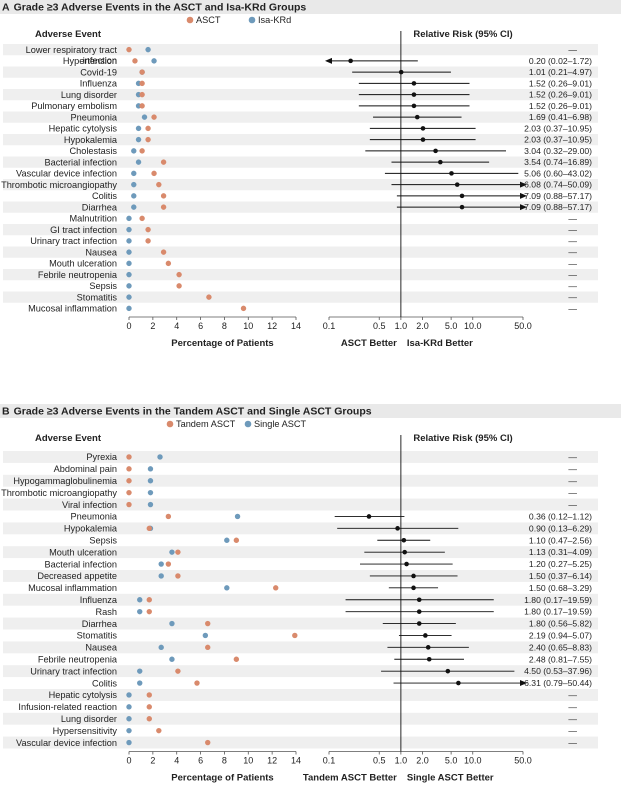  What do you see at coordinates (319, 505) in the screenshot?
I see `table-row: Viral infection —` at bounding box center [319, 505].